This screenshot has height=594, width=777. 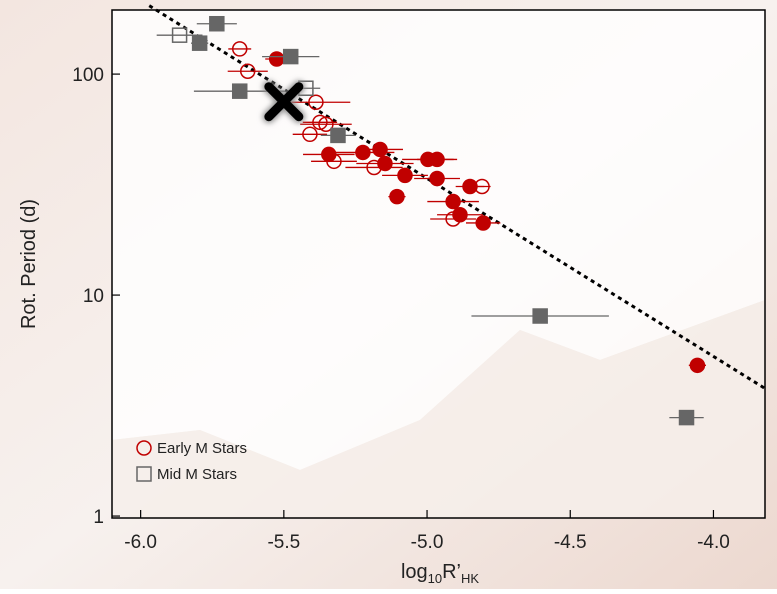 What do you see at coordinates (427, 542) in the screenshot?
I see `x-tick-label: -5.0` at bounding box center [427, 542].